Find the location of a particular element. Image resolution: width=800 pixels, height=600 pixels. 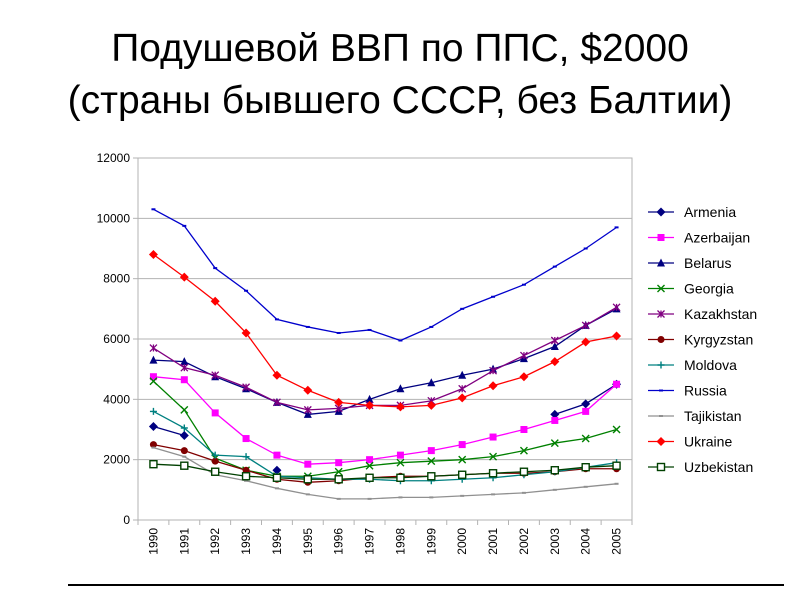

series-line-ukraine is located at coordinates (385, 331).